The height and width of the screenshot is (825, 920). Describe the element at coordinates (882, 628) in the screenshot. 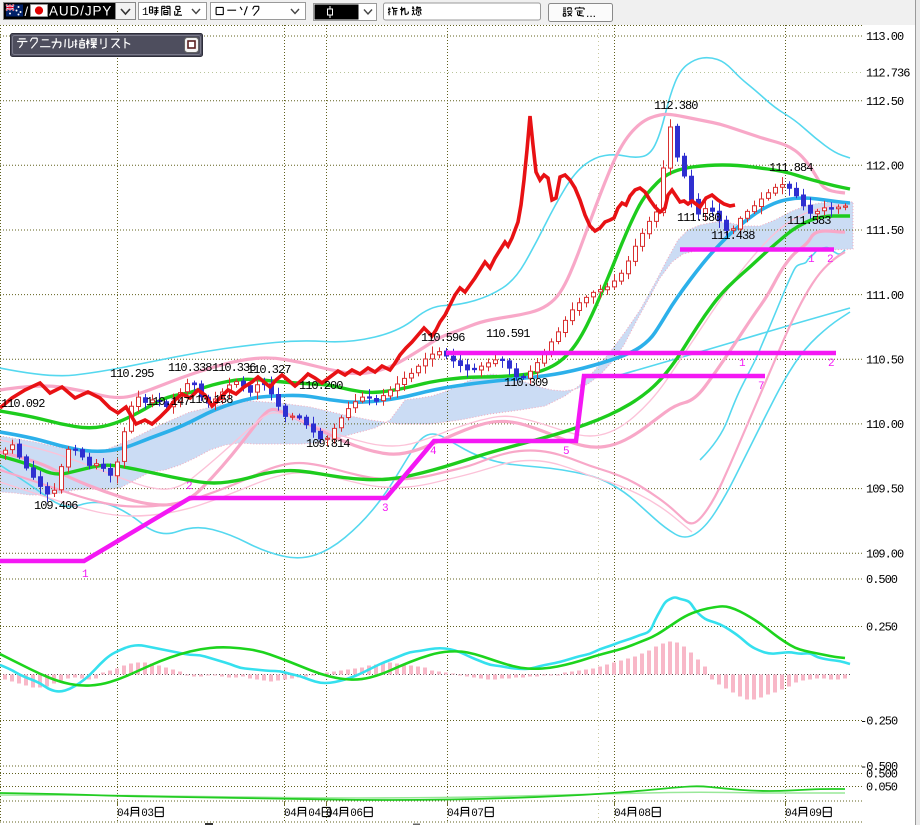

I see `svg-text: 0.250` at that location.